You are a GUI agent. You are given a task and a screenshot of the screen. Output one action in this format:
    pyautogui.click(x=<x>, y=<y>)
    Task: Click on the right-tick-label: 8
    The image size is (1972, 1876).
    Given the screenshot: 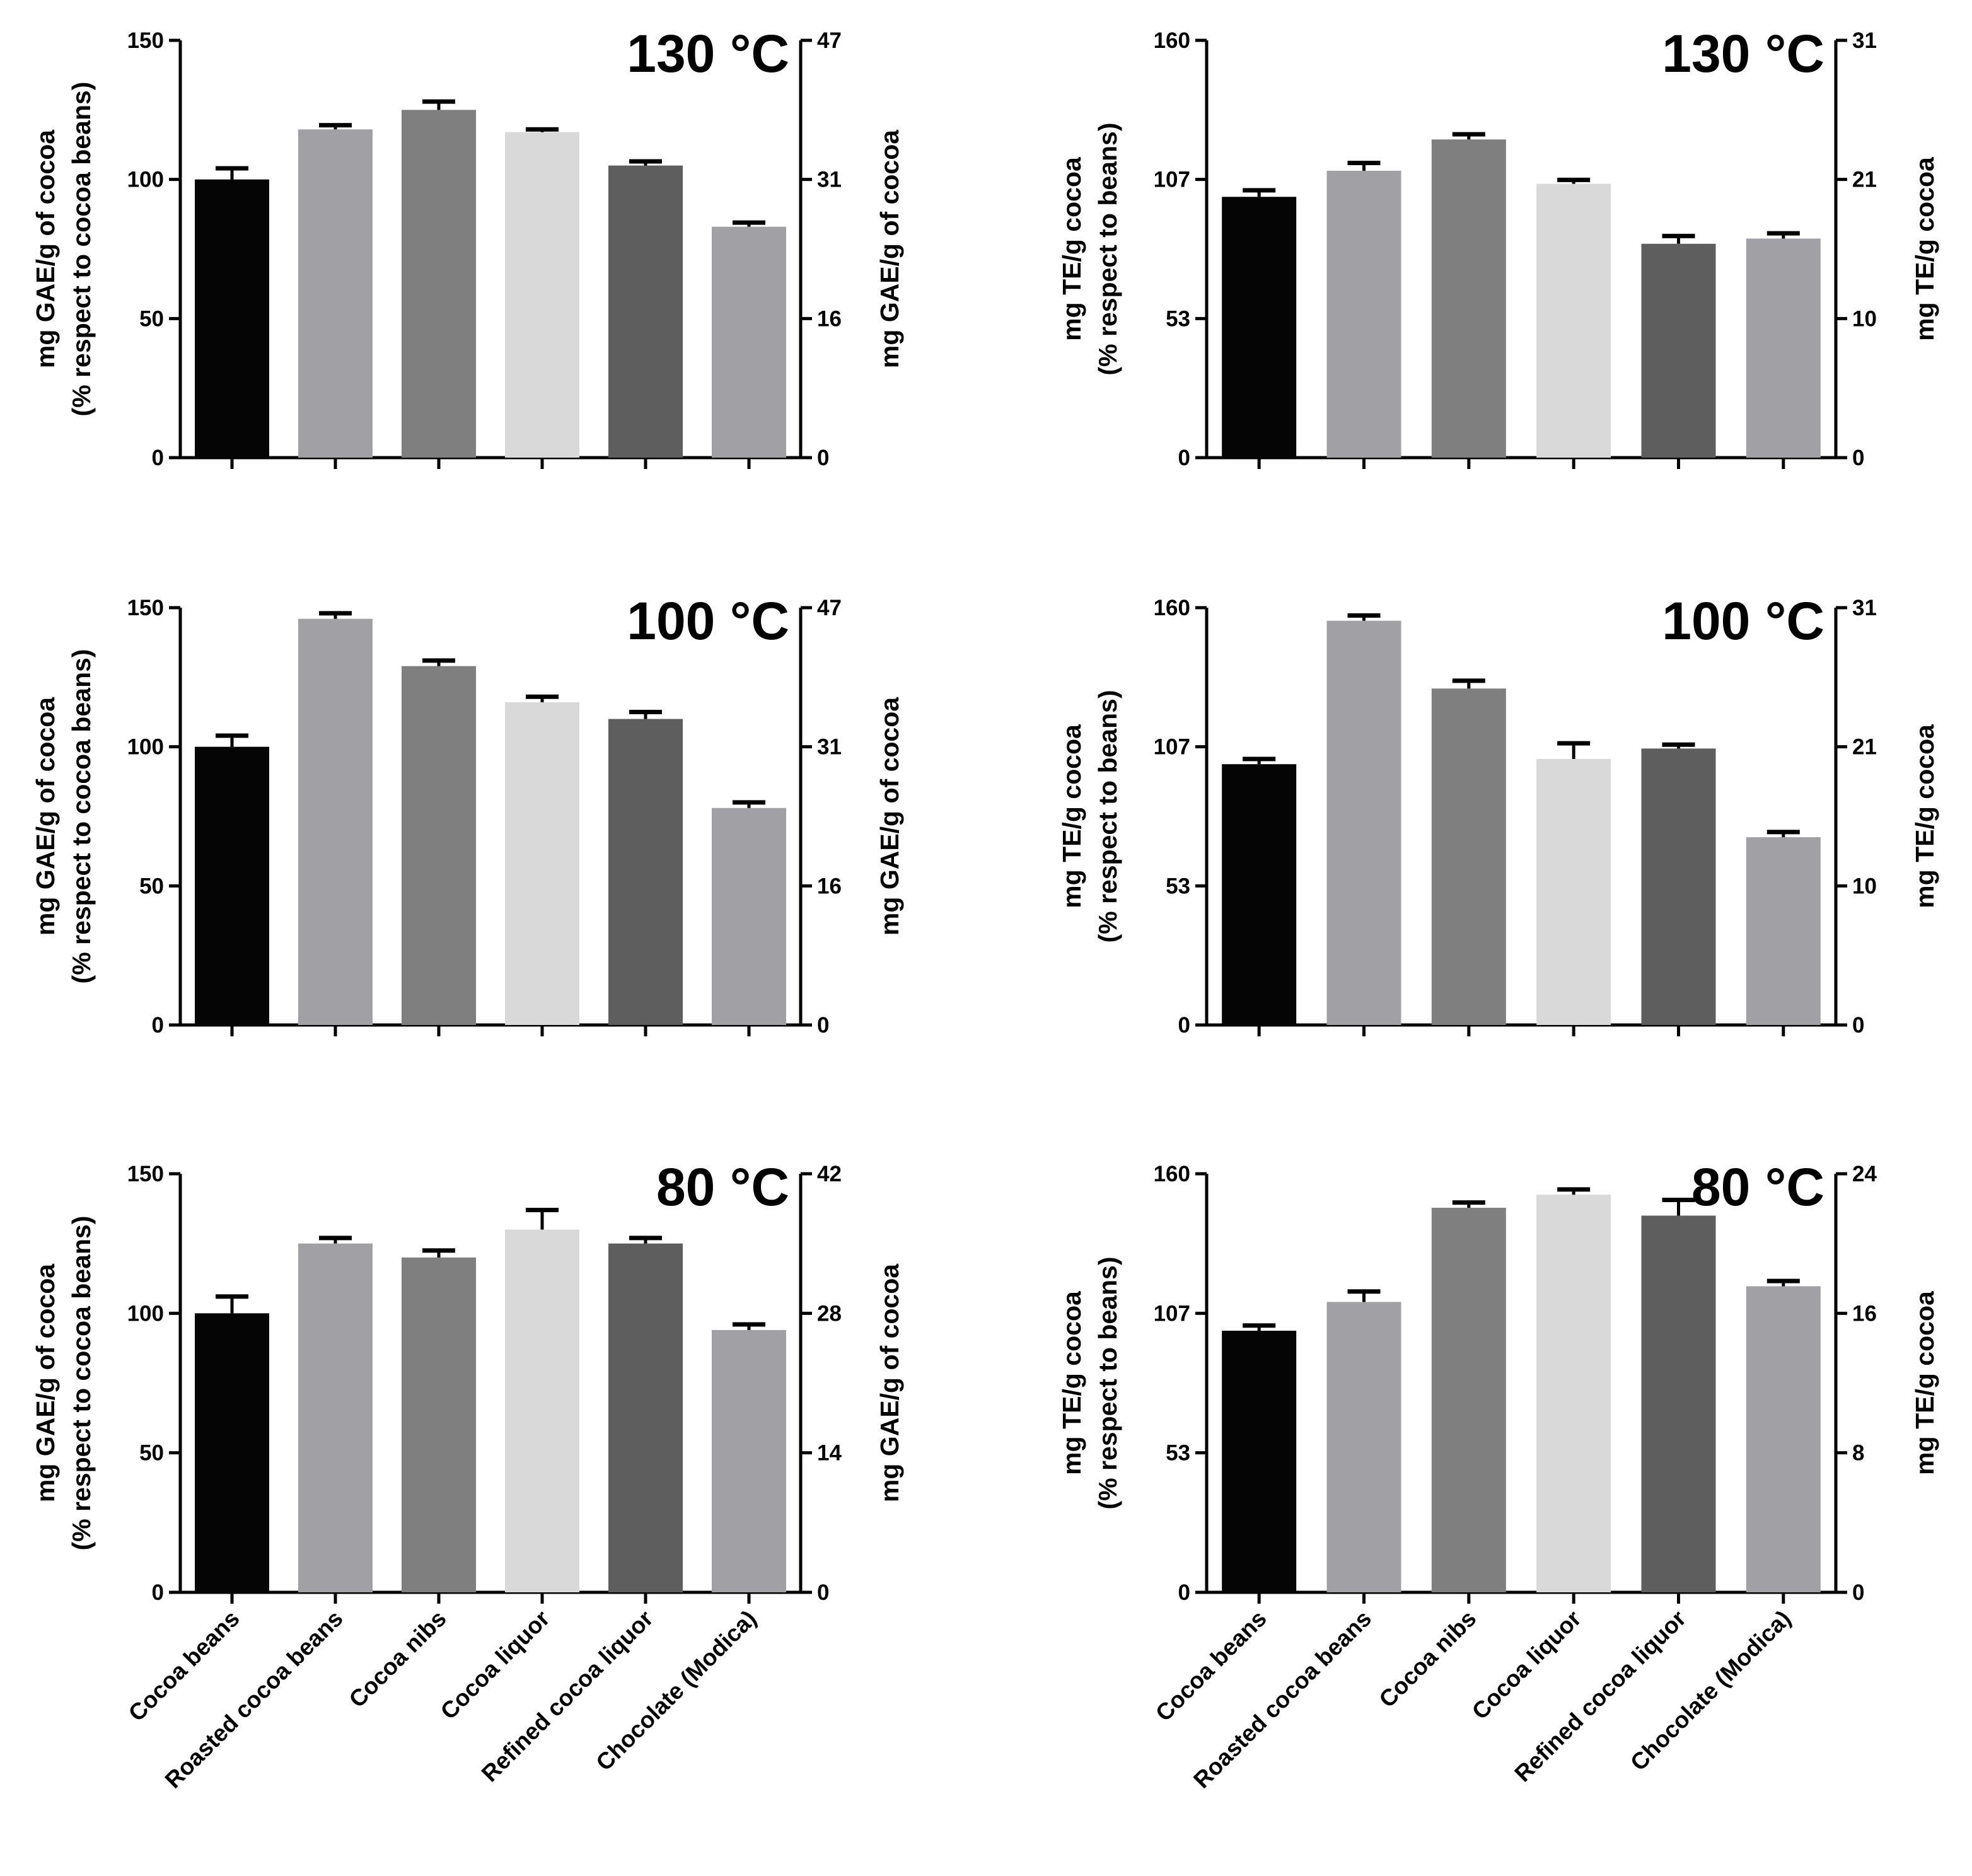 What is the action you would take?
    pyautogui.click(x=1858, y=1453)
    